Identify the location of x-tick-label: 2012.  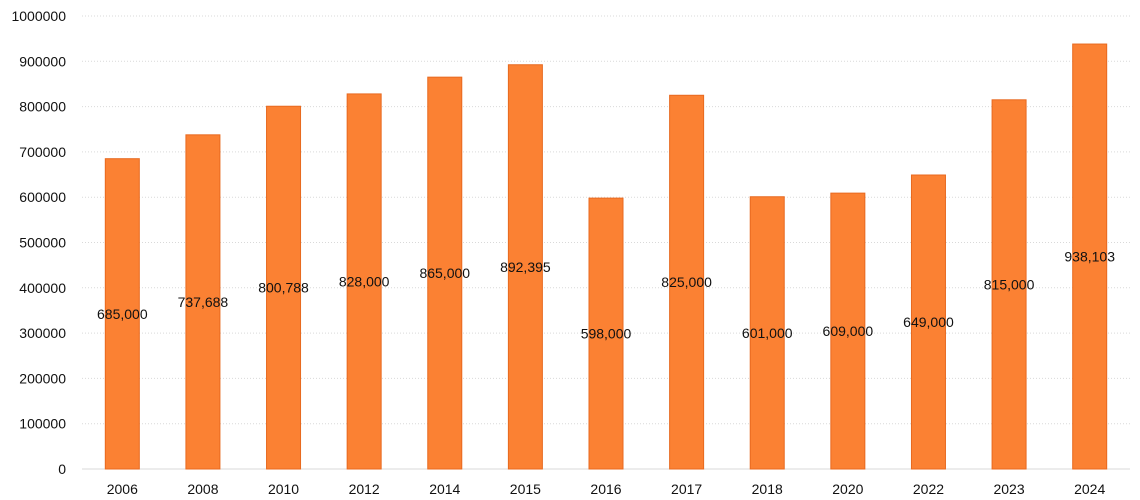
(364, 489).